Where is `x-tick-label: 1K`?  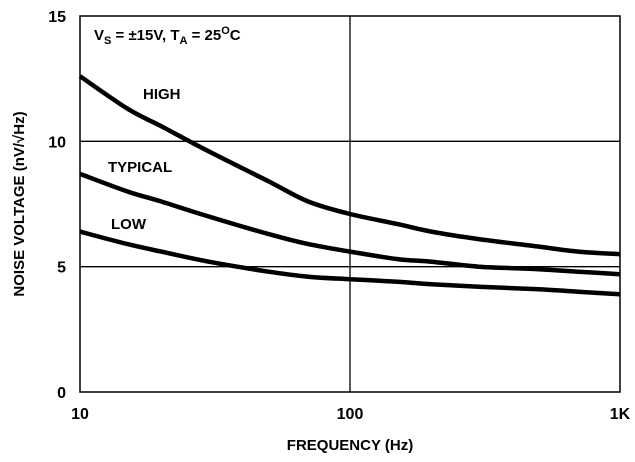 x-tick-label: 1K is located at coordinates (620, 414).